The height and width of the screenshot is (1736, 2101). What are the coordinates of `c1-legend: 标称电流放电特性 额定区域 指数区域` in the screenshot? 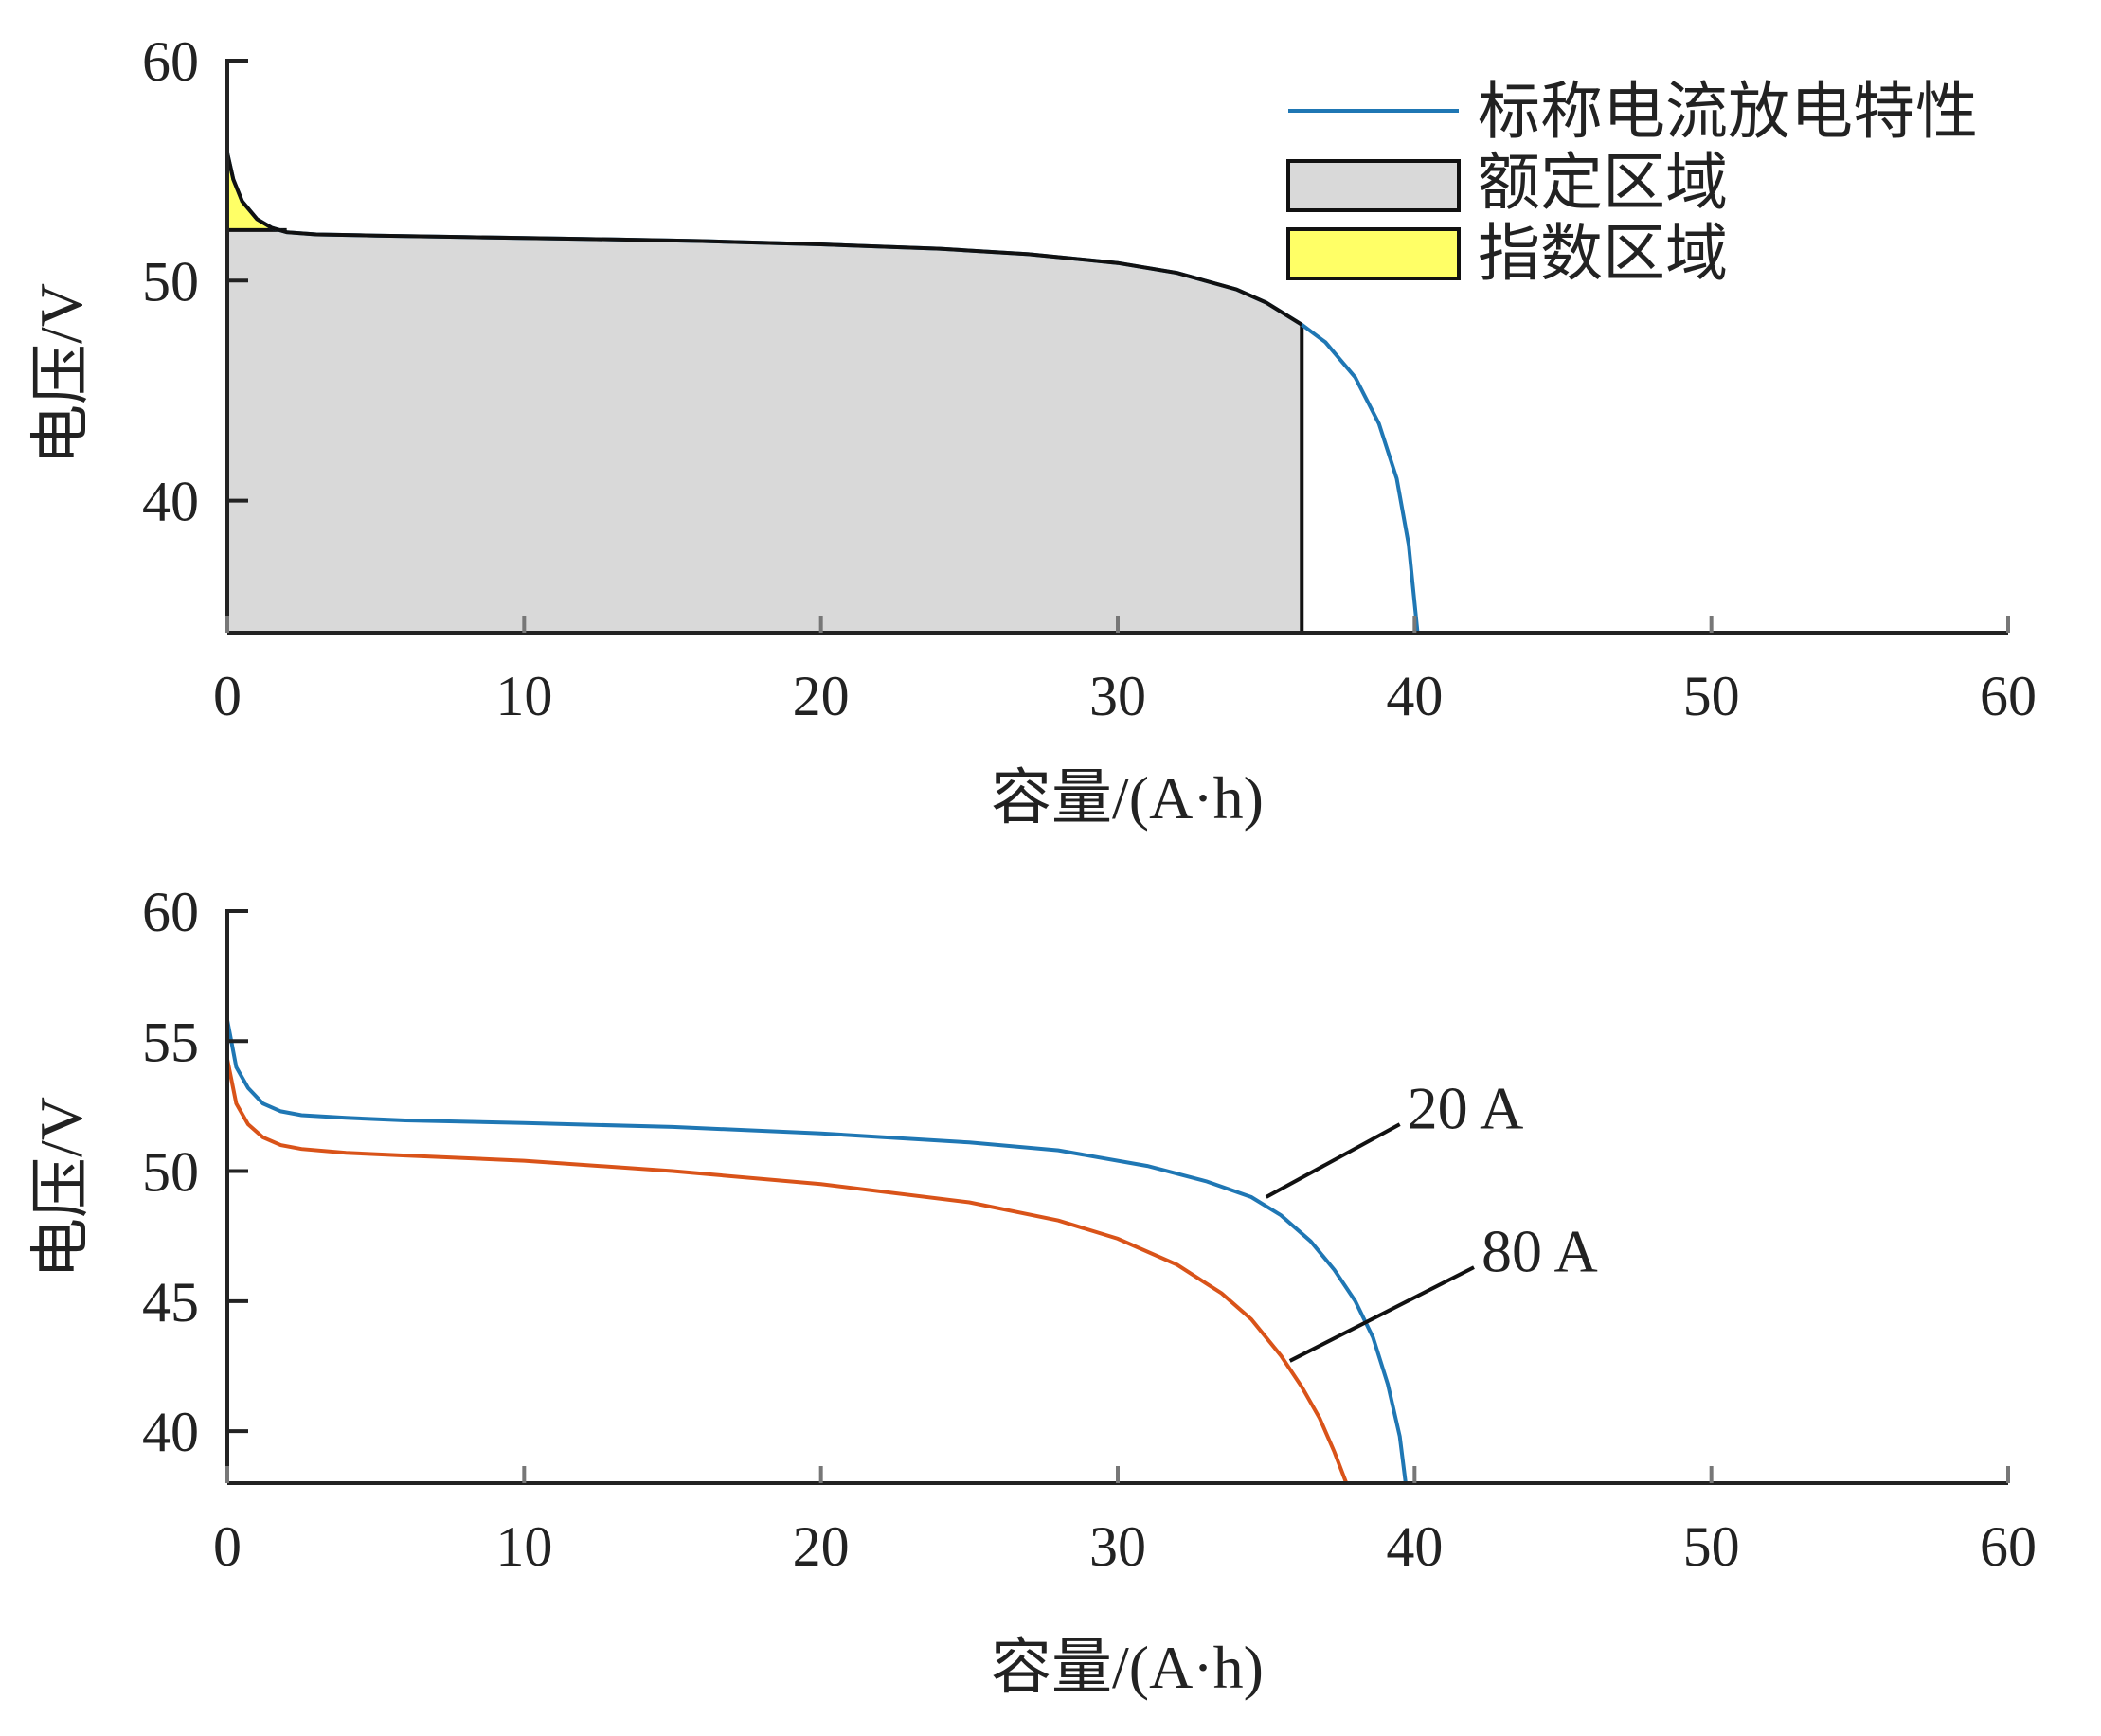 It's located at (1632, 183).